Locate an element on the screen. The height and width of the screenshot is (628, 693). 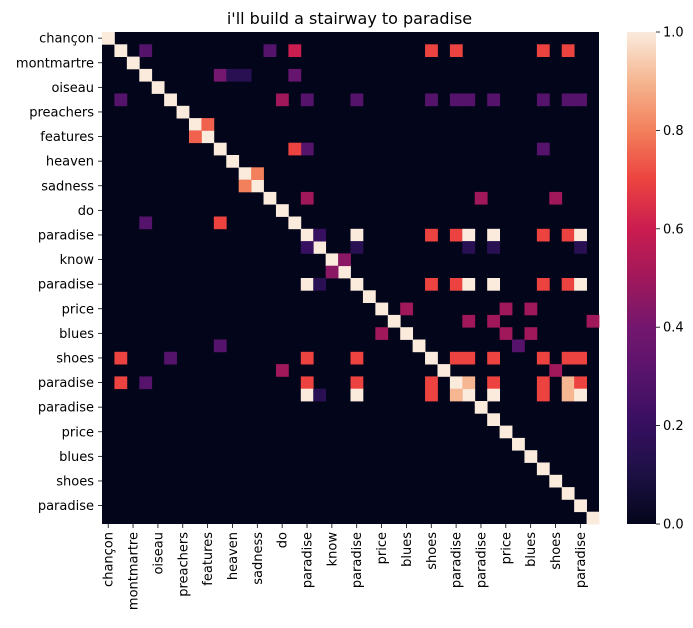
x-tick-label: montmartre is located at coordinates (134, 571).